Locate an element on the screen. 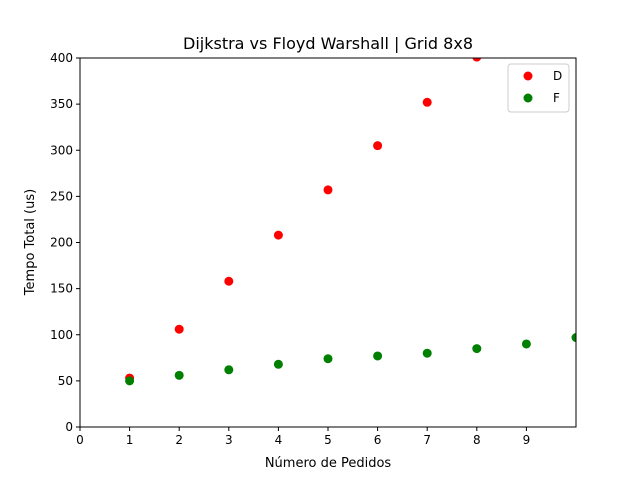 This screenshot has width=640, height=484. x-tick-label: 5 is located at coordinates (328, 440).